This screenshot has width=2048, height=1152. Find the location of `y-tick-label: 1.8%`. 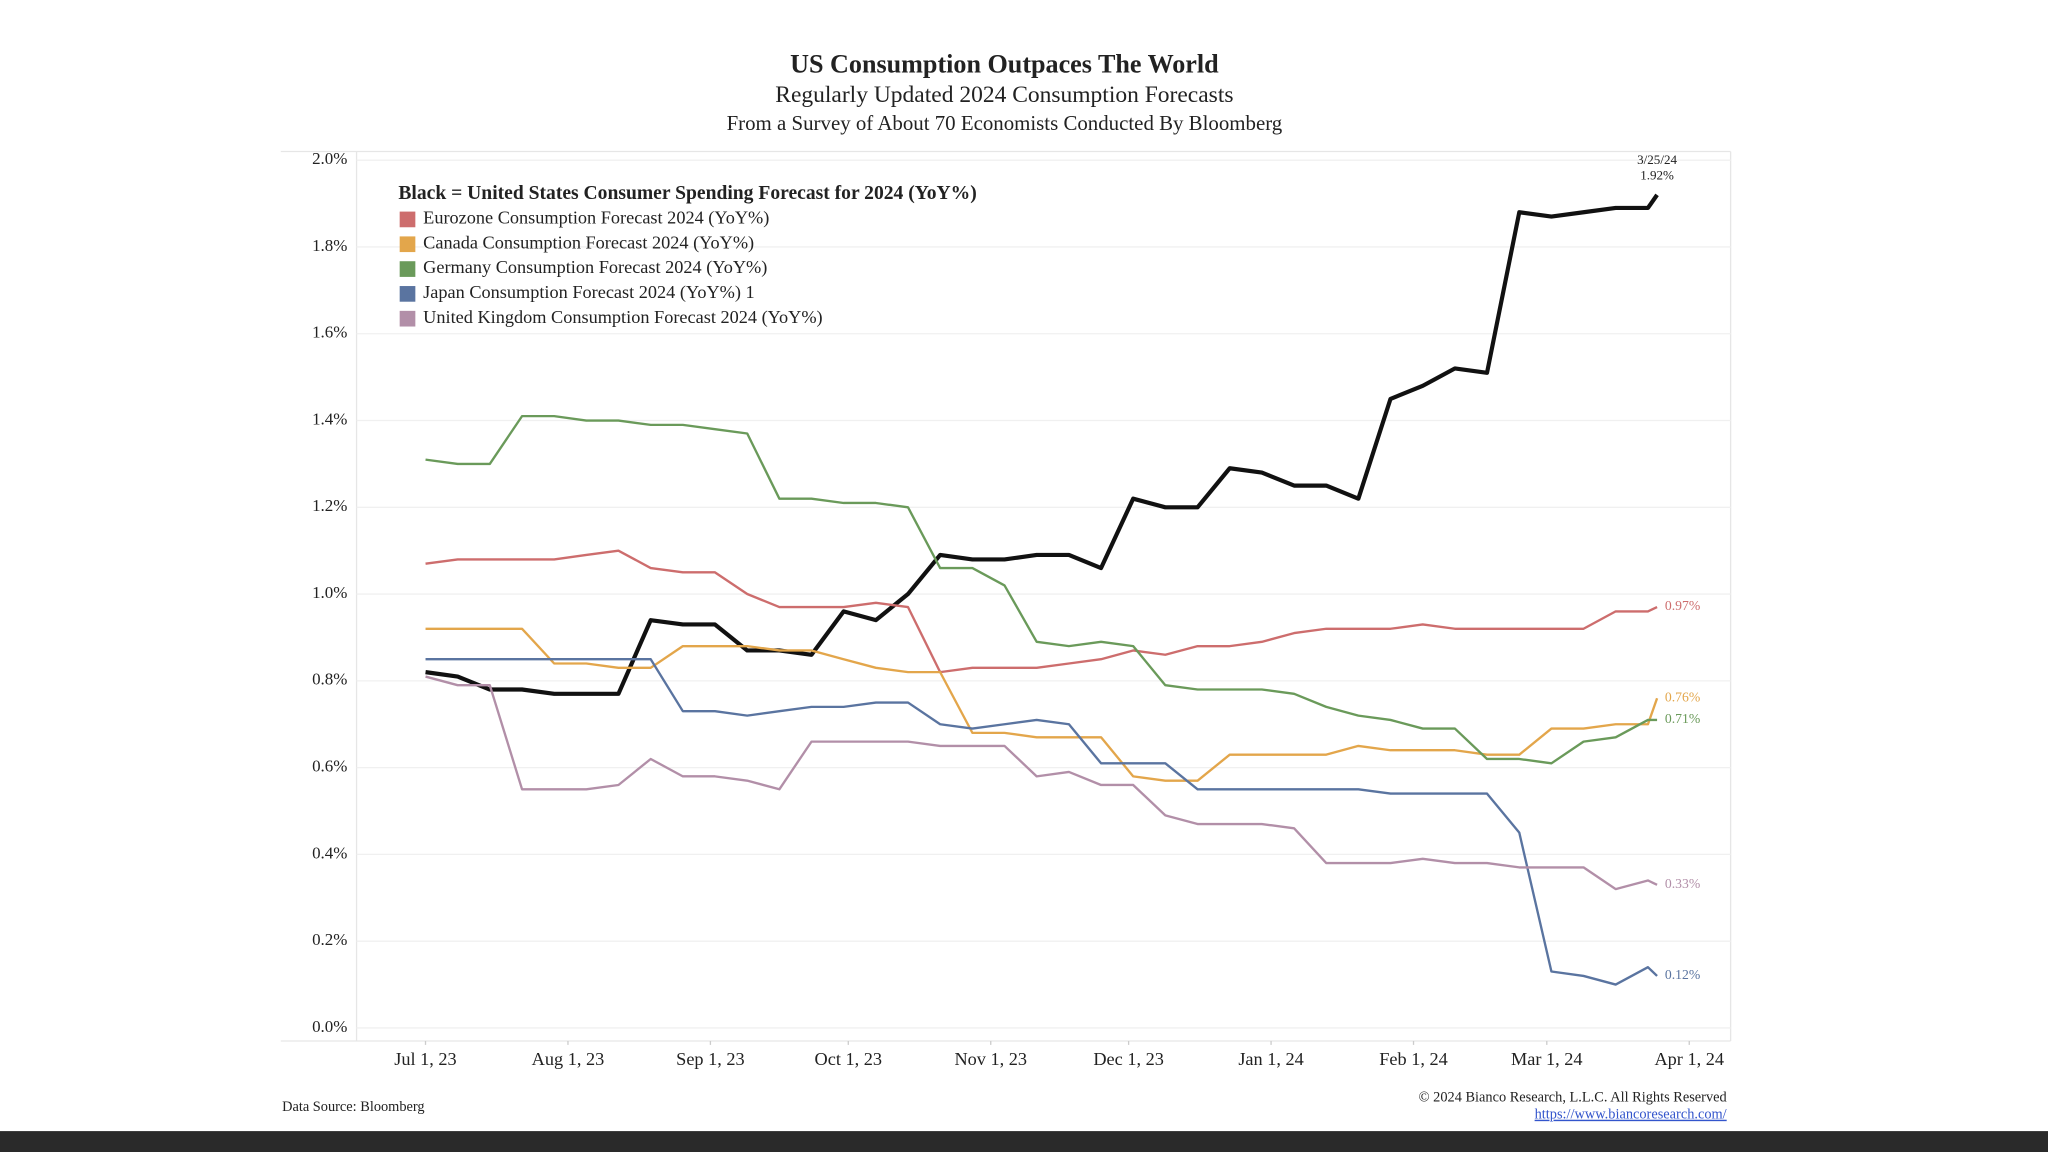

y-tick-label: 1.8% is located at coordinates (329, 245).